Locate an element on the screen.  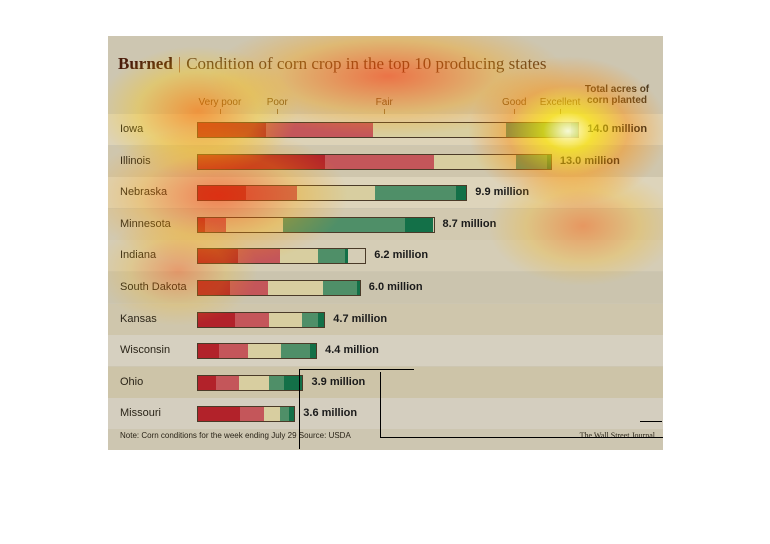
state-label: Kansas is located at coordinates (138, 318).